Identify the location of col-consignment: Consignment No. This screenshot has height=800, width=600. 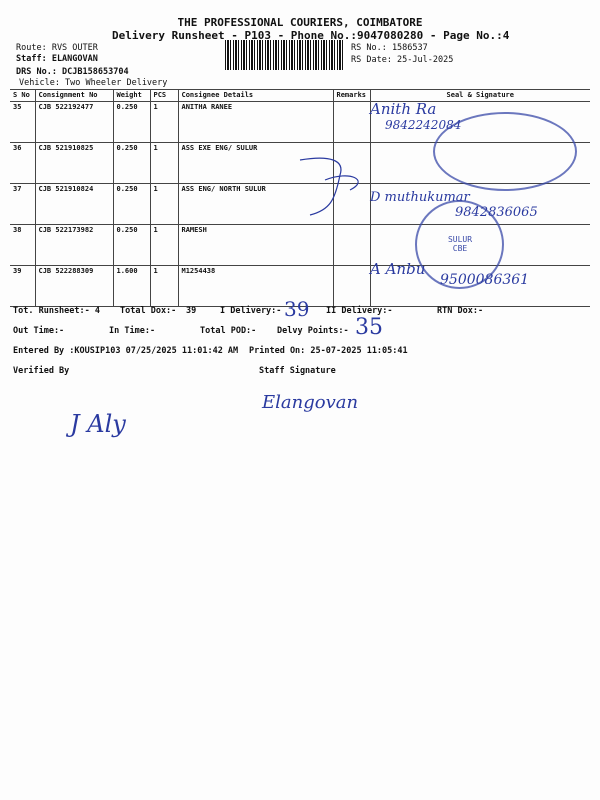
(73, 95).